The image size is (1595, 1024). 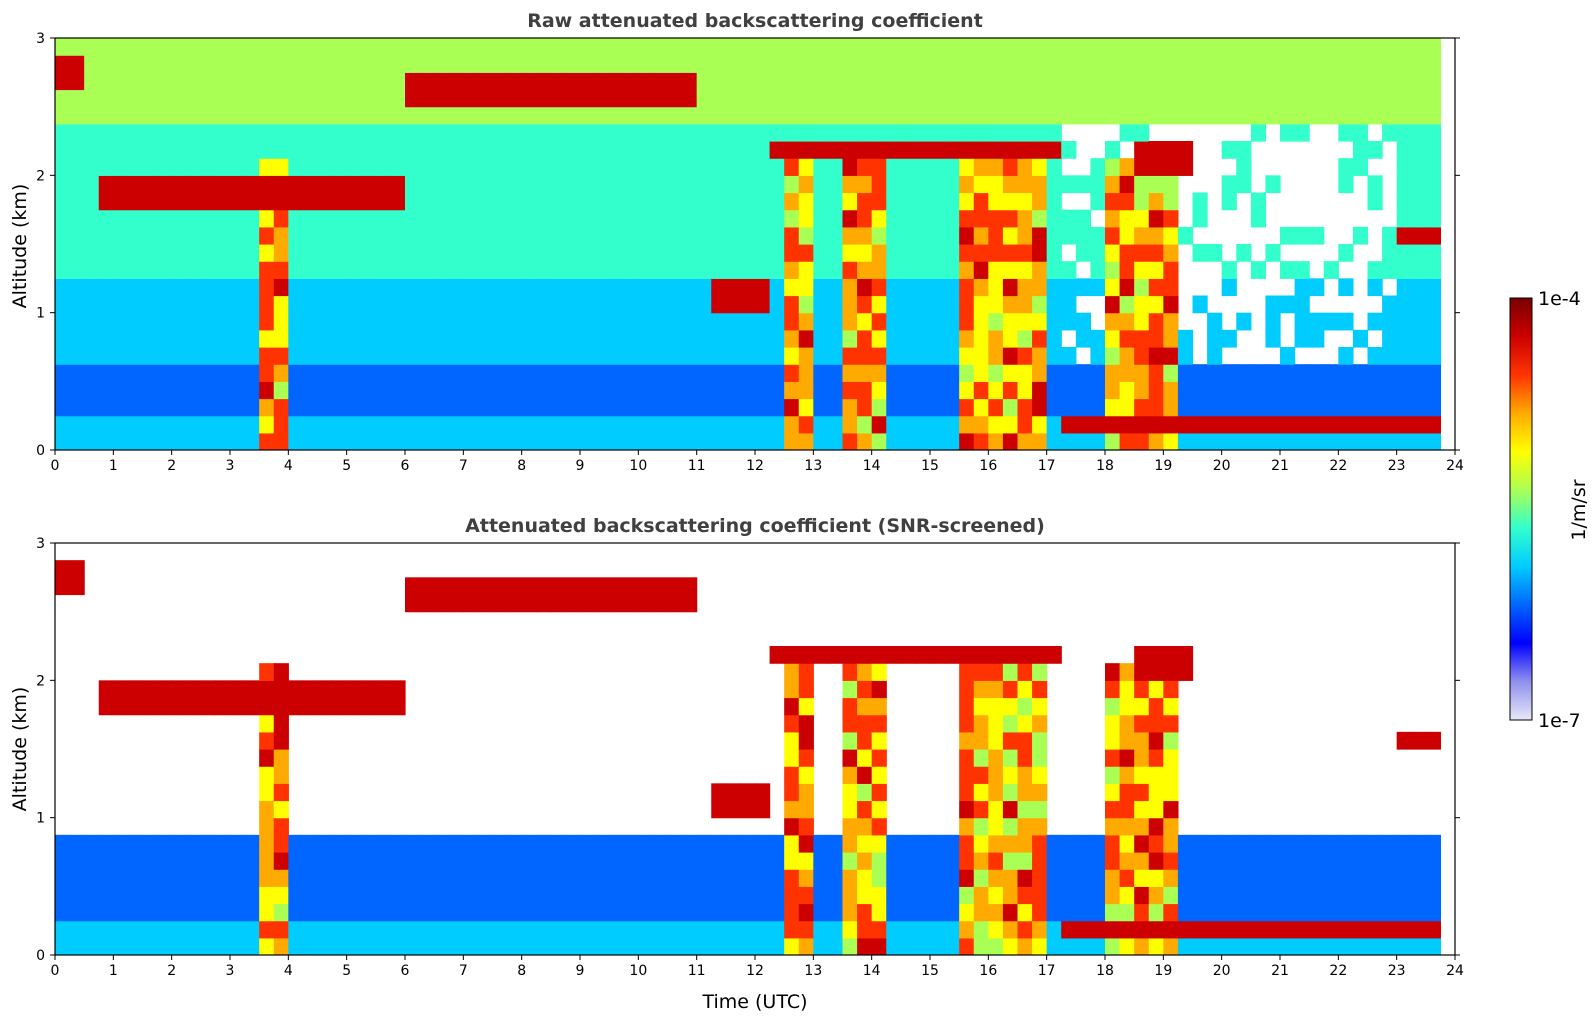 What do you see at coordinates (288, 466) in the screenshot?
I see `x-tick-label: 4` at bounding box center [288, 466].